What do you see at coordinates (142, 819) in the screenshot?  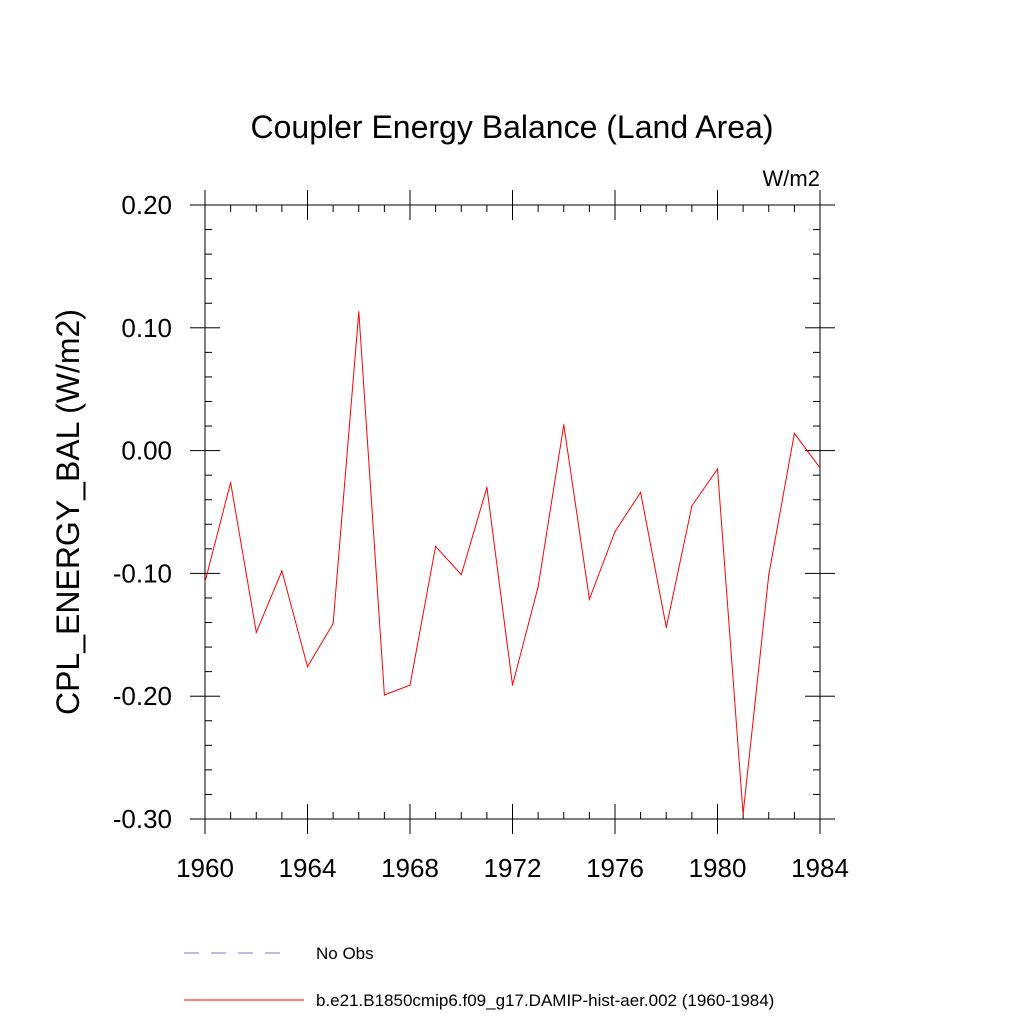 I see `y-tick-label: -0.30` at bounding box center [142, 819].